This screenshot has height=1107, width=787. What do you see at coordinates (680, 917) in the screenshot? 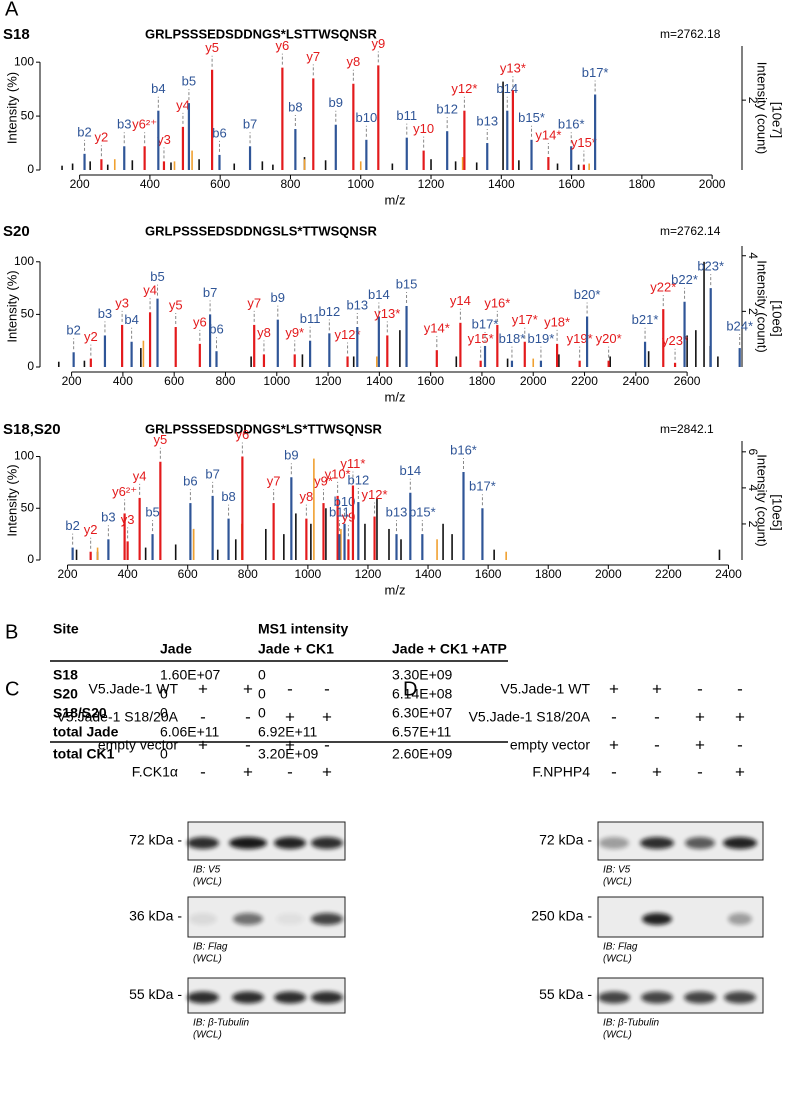
I see `blot-image` at bounding box center [680, 917].